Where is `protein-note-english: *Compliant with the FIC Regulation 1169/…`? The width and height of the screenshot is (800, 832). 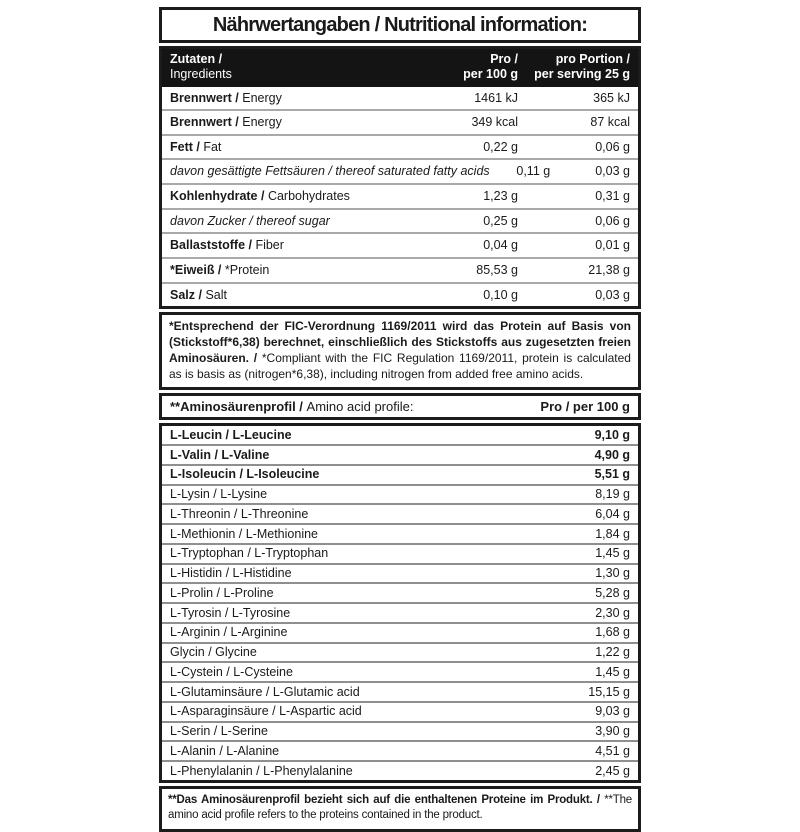 protein-note-english: *Compliant with the FIC Regulation 1169/… is located at coordinates (400, 365).